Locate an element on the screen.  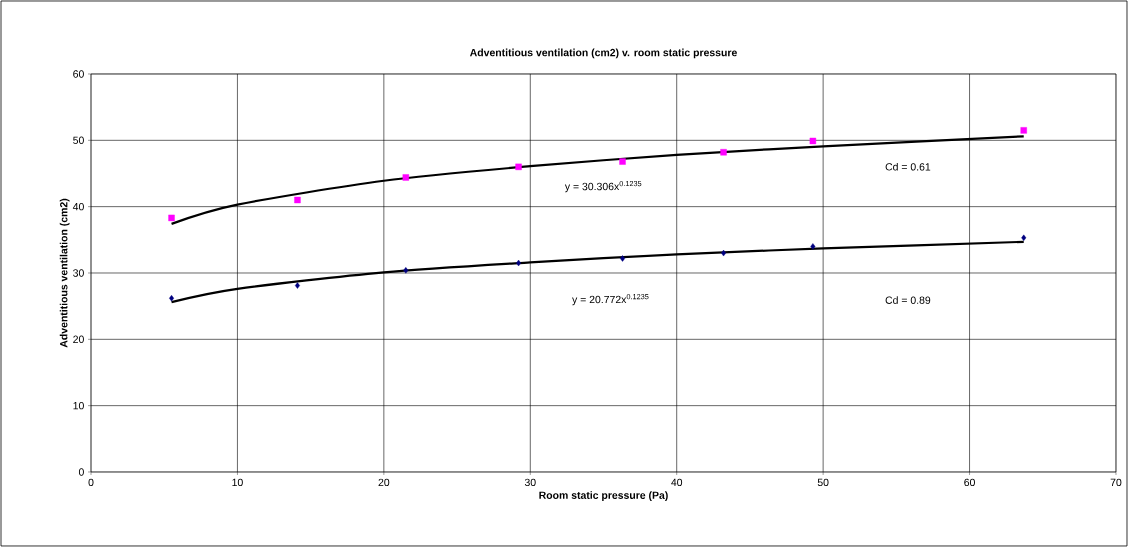
x-tick-label: 60 is located at coordinates (969, 482).